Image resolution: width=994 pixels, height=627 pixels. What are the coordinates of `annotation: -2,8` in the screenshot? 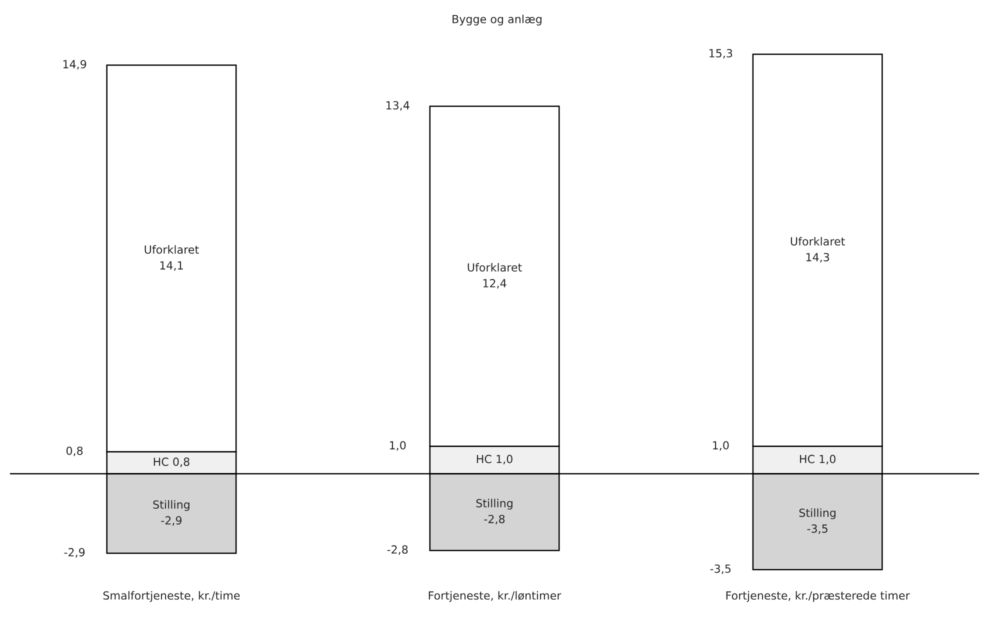 It's located at (397, 550).